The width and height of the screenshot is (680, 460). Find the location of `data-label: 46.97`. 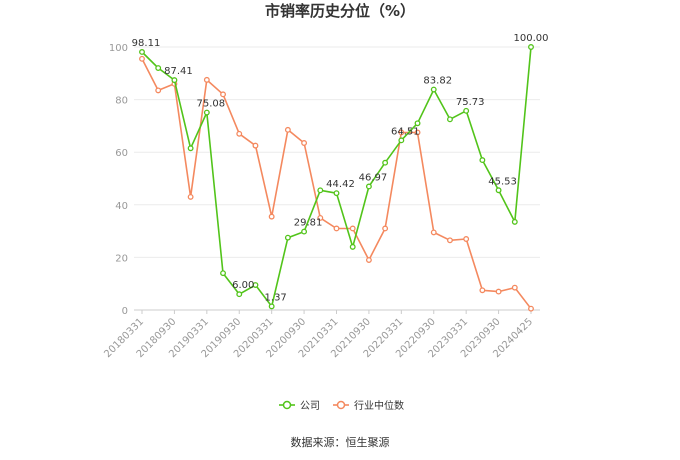

data-label: 46.97 is located at coordinates (373, 177).